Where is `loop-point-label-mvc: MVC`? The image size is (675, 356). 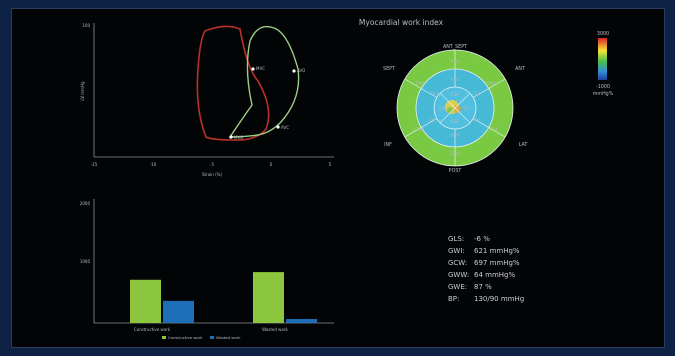
loop-point-label-mvc: MVC is located at coordinates (260, 68).